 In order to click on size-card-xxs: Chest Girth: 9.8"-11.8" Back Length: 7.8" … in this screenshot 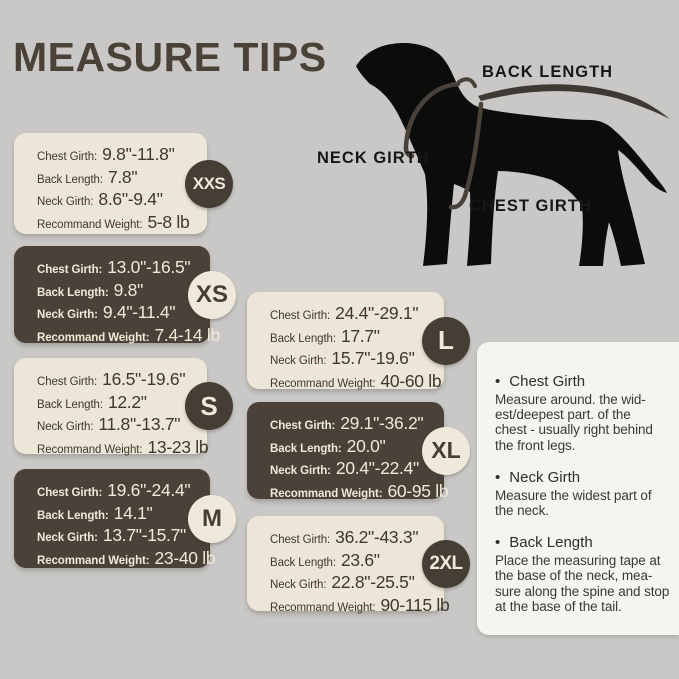, I will do `click(123, 183)`.